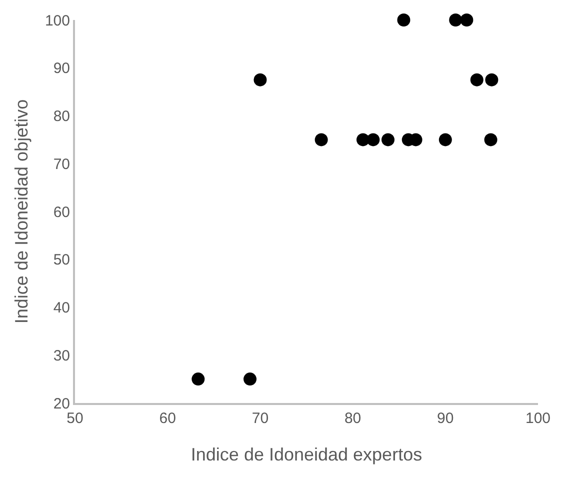  I want to click on x-tick-label: 90, so click(445, 418).